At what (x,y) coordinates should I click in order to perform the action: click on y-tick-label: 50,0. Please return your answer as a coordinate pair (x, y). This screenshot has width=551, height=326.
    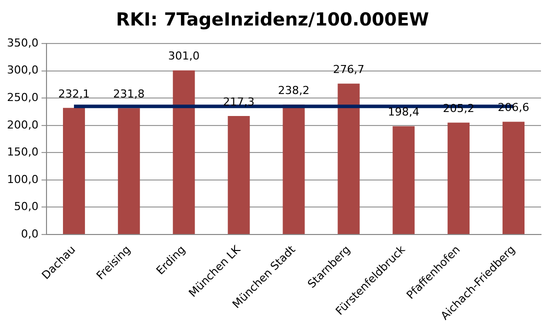
    Looking at the image, I should click on (26, 207).